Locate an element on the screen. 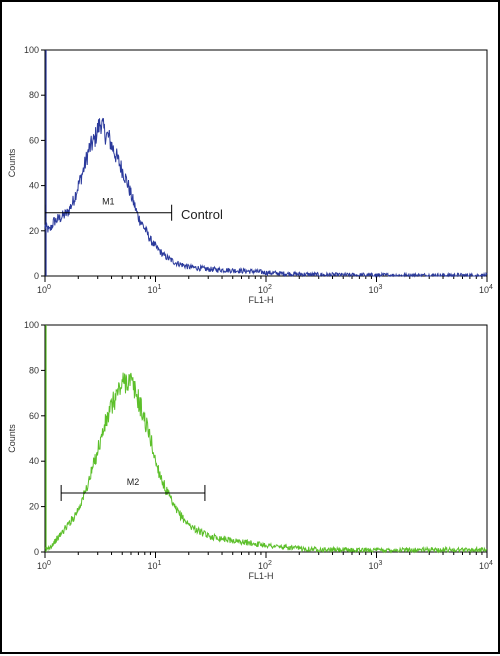  panel1-y-tick-label-5: 100 is located at coordinates (31, 50).